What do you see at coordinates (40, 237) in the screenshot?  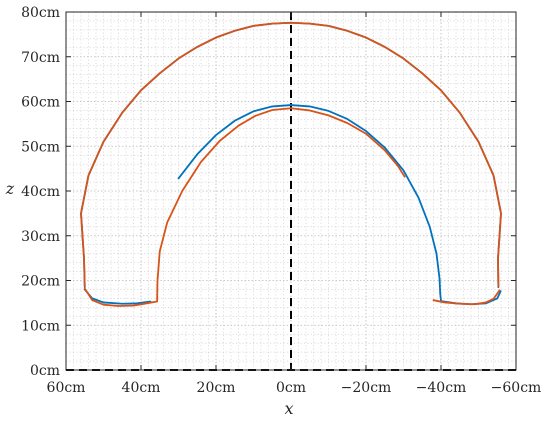 I see `y-tick-label: 30cm` at bounding box center [40, 237].